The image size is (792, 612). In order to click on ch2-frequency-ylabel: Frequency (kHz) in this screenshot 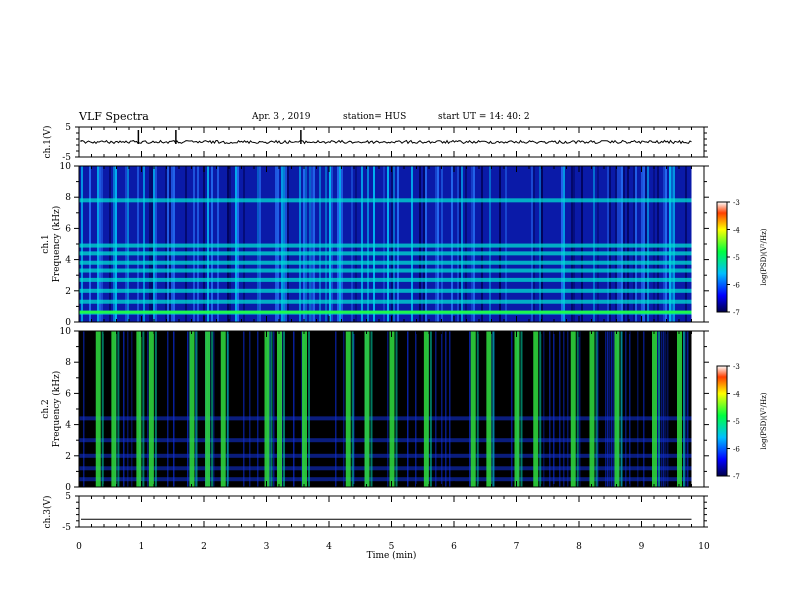, I will do `click(56, 409)`.